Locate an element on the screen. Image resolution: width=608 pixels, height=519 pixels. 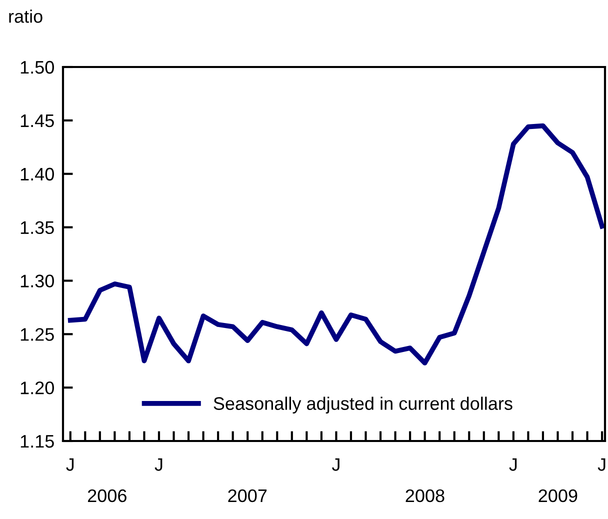
y-tick-label: 1.15 is located at coordinates (37, 441).